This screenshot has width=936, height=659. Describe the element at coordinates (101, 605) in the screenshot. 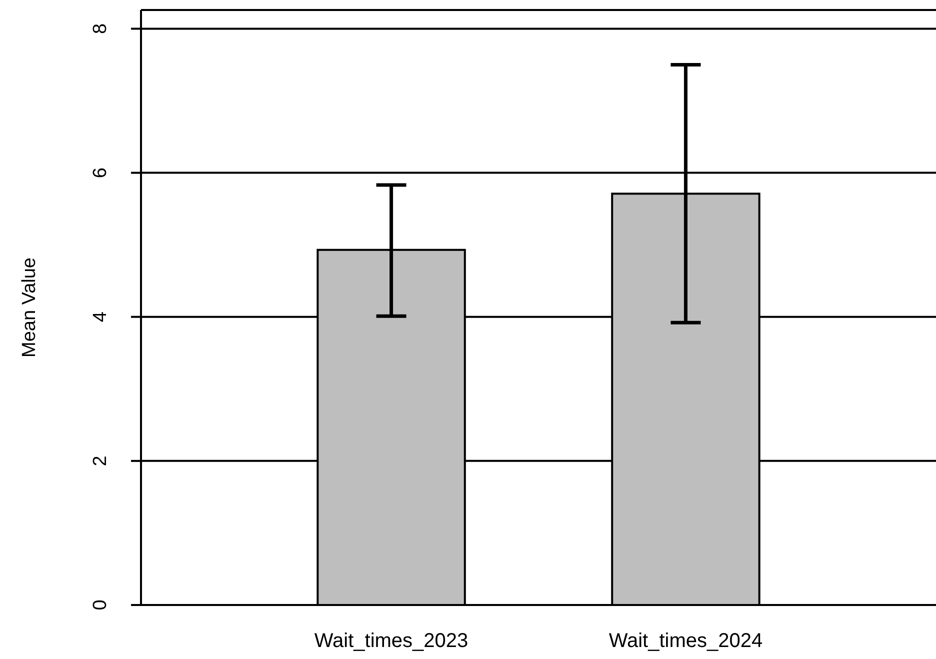

I see `y-tick-label: 0` at that location.